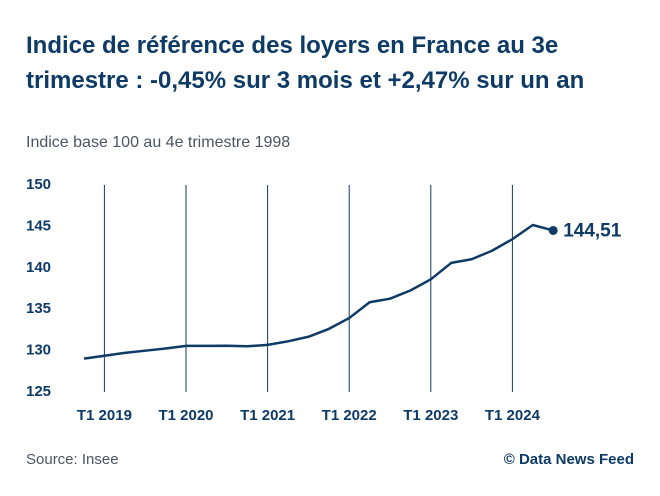 The height and width of the screenshot is (496, 660). What do you see at coordinates (267, 415) in the screenshot?
I see `x-tick-label: T1 2021` at bounding box center [267, 415].